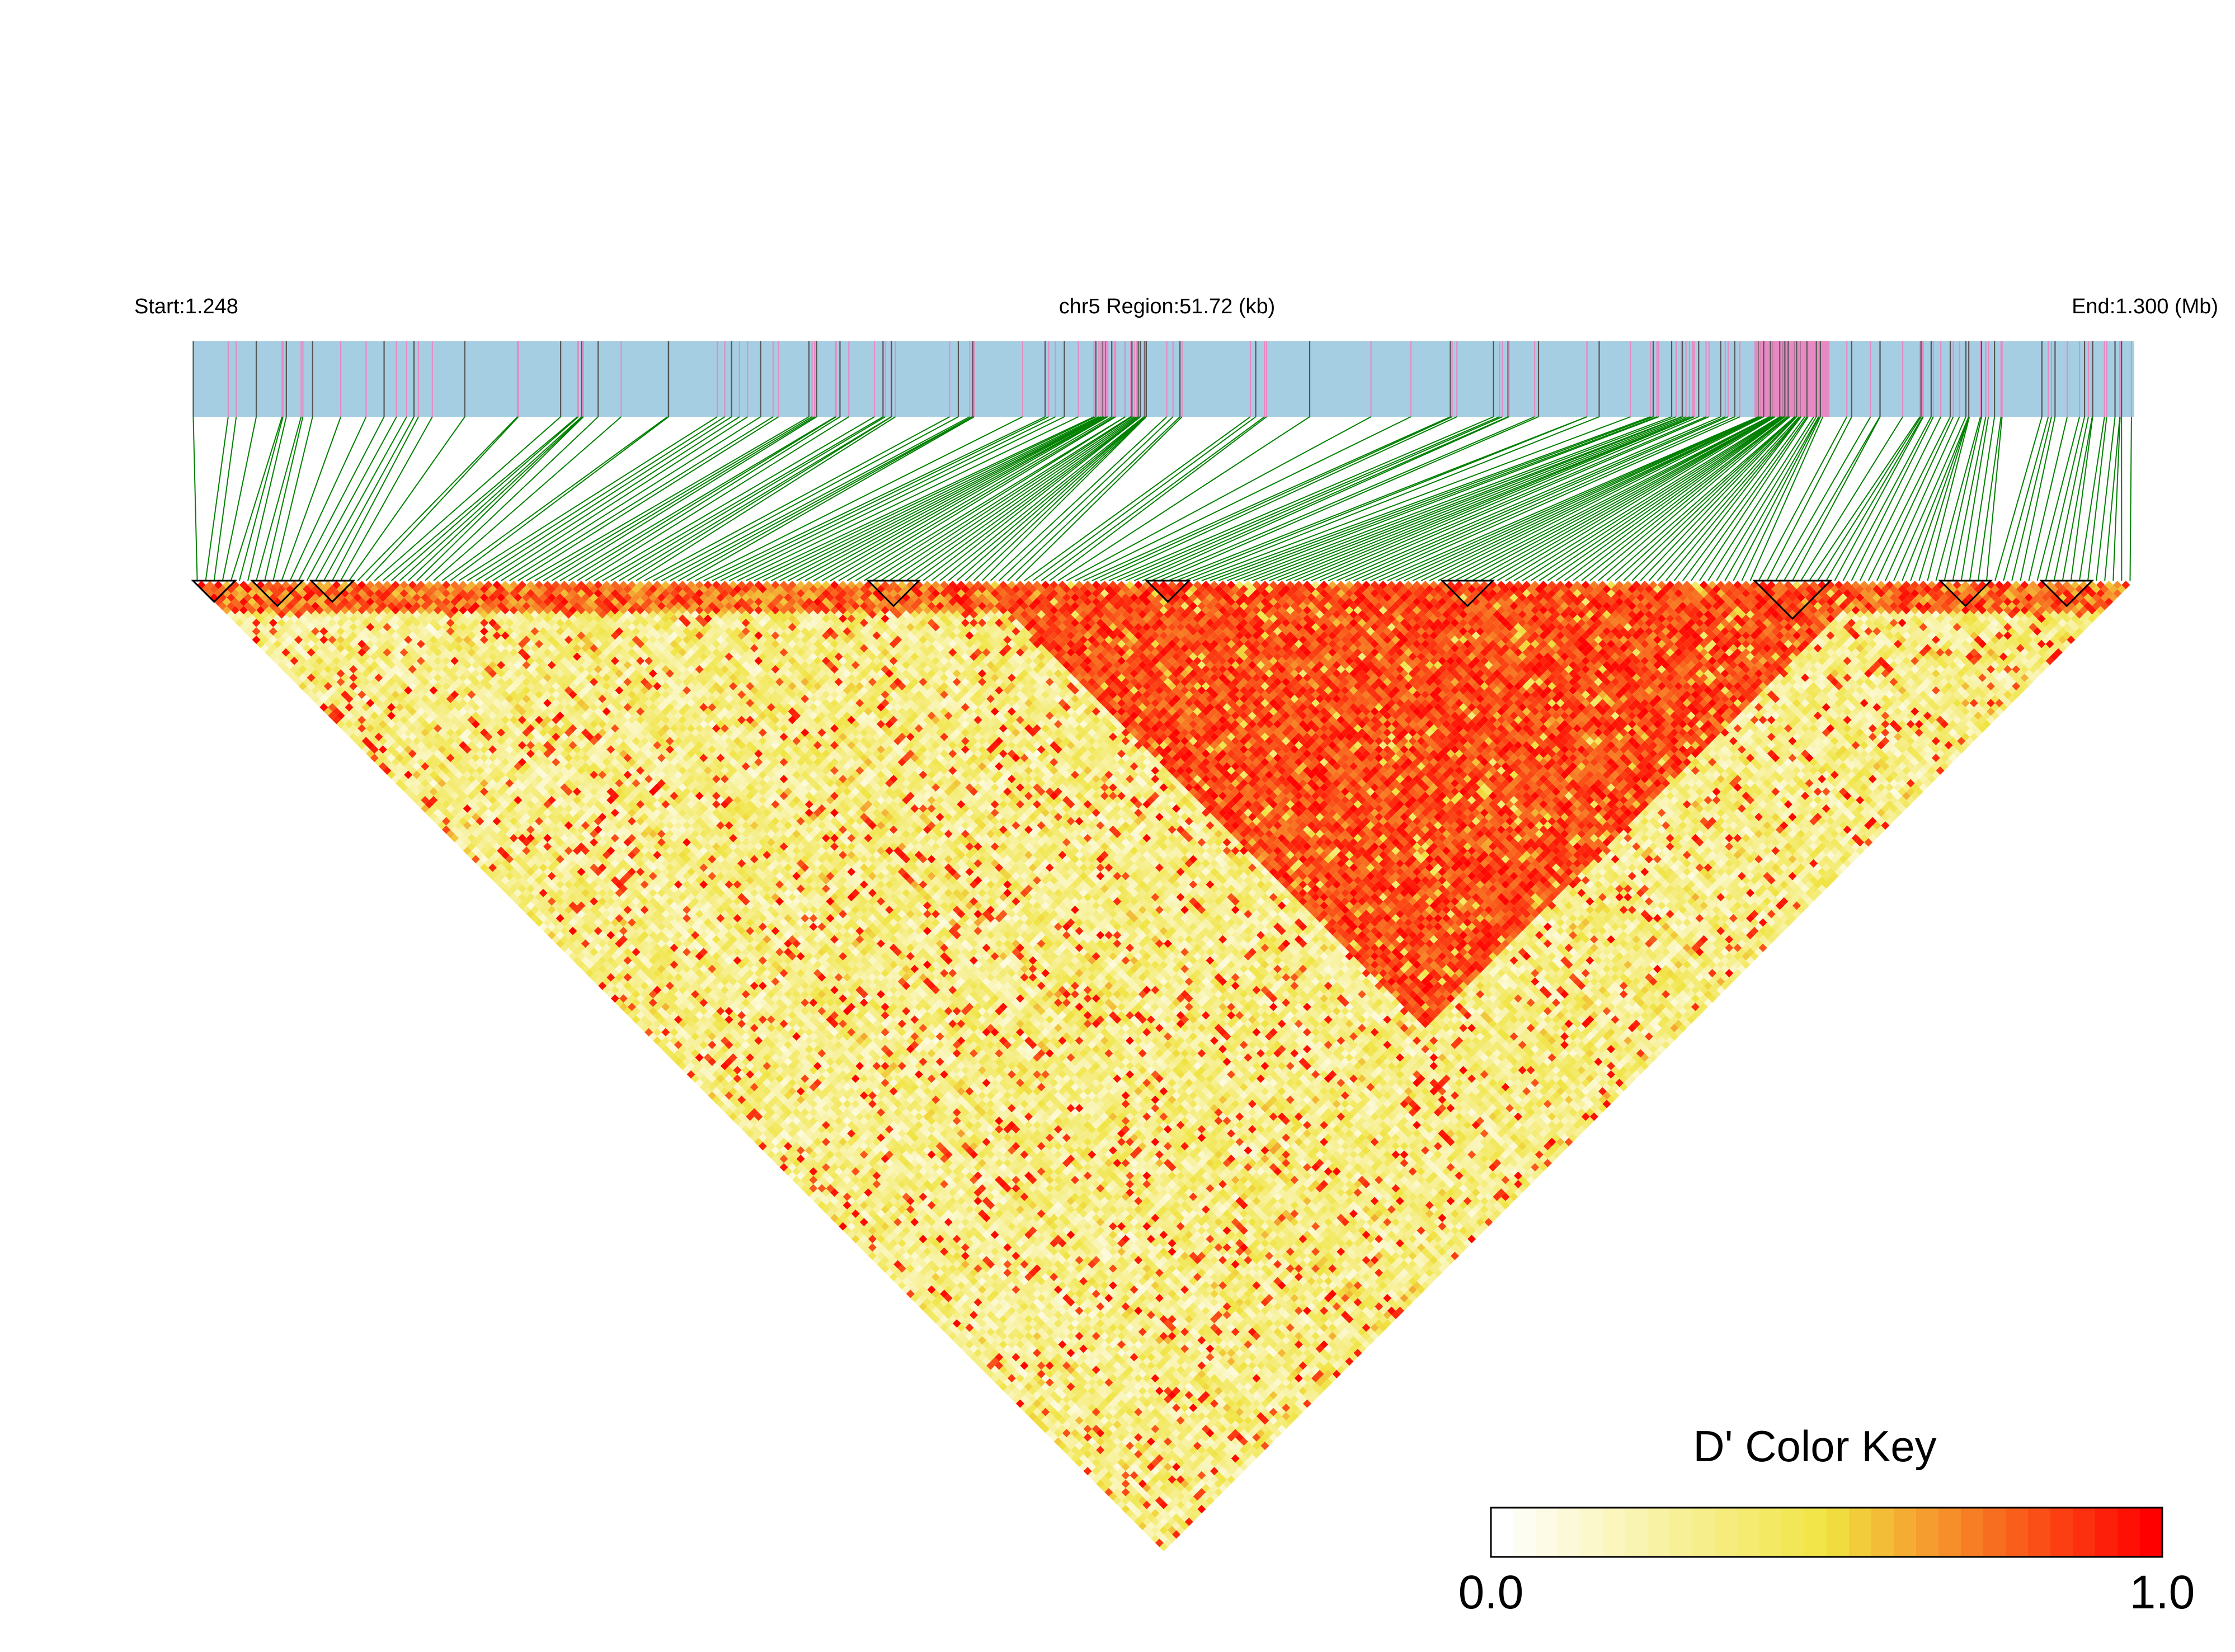 This screenshot has height=1652, width=2235. What do you see at coordinates (1163, 379) in the screenshot?
I see `snp-position-track` at bounding box center [1163, 379].